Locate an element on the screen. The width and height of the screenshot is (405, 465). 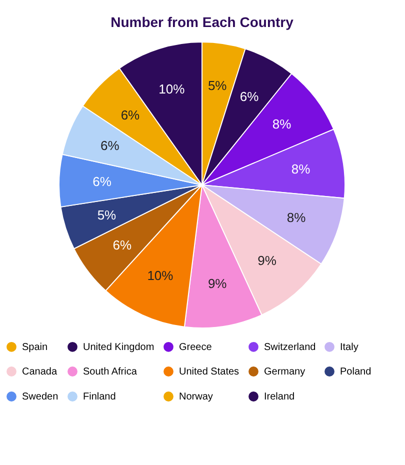
legend-label: Spain is located at coordinates (35, 347).